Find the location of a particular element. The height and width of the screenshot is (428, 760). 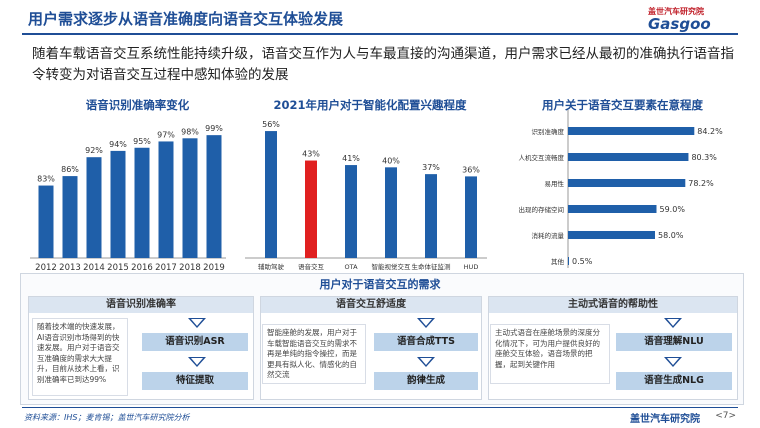

data-label: 84.2% is located at coordinates (710, 131).